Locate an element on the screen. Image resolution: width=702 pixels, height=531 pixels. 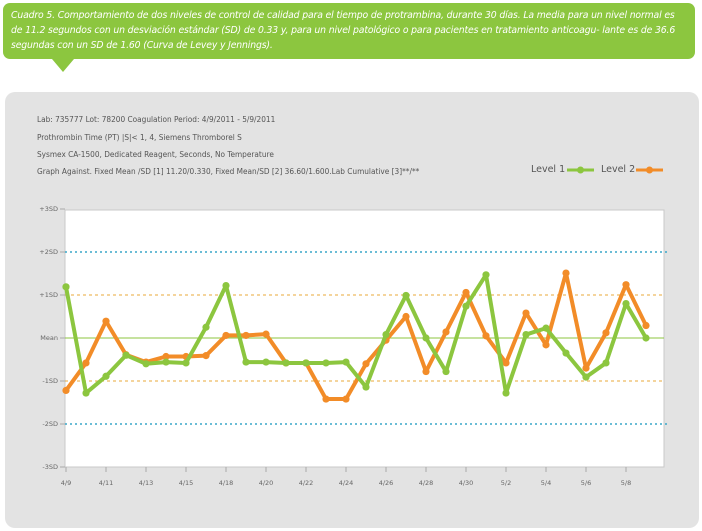
caption-pointer is located at coordinates (63, 65).